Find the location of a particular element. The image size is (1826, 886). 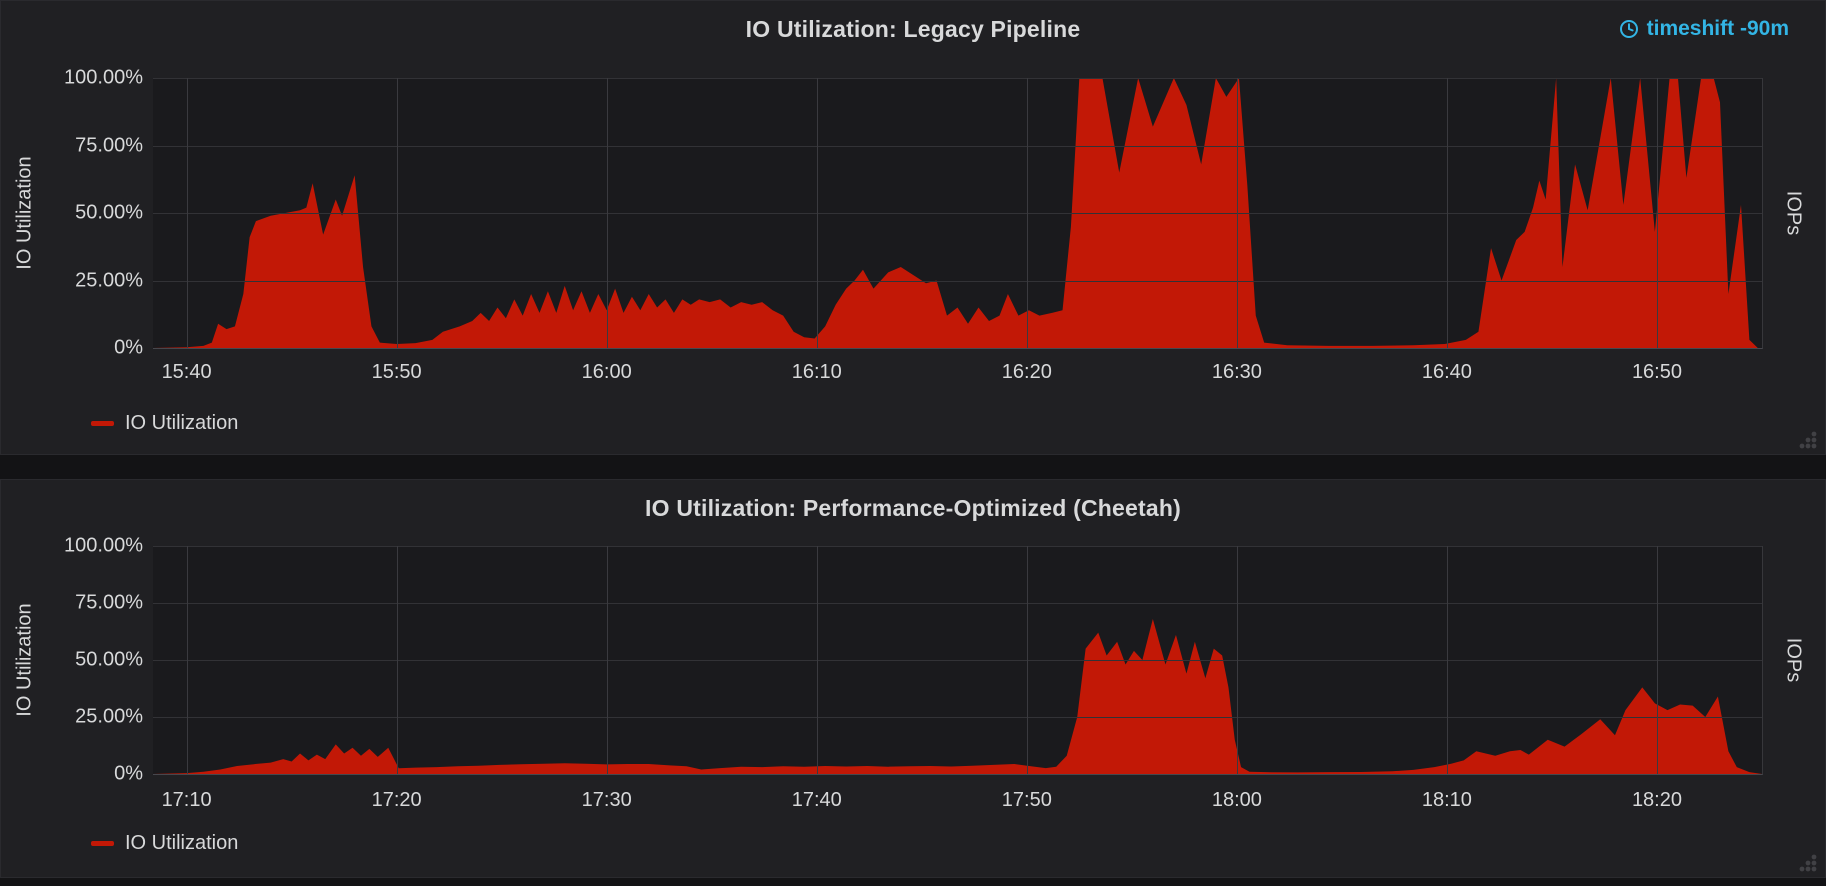

x-tick-label: 16:20 is located at coordinates (1026, 372).